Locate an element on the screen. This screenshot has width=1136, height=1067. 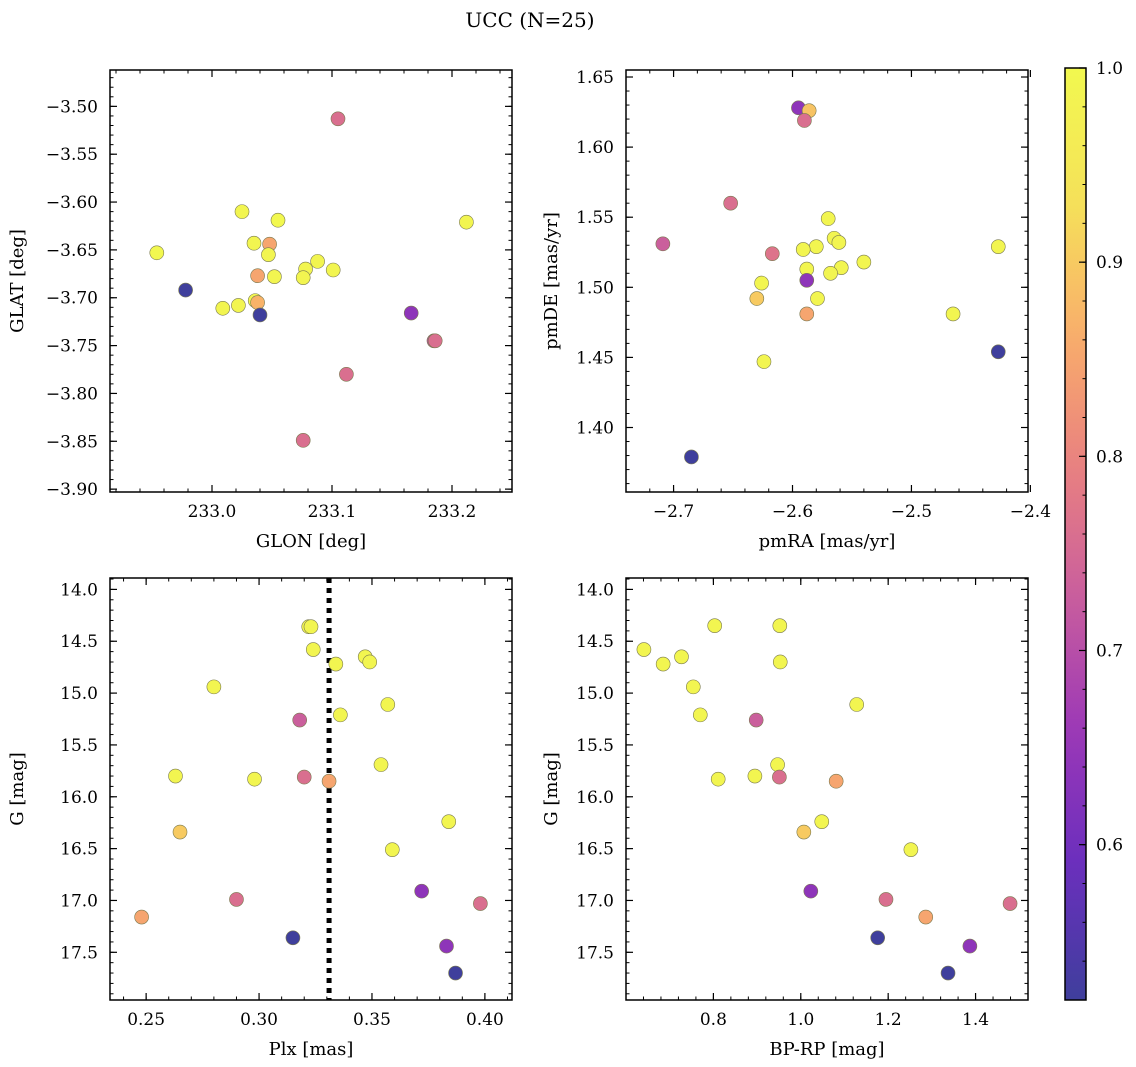
x-tick-label: −2.7 is located at coordinates (673, 512).